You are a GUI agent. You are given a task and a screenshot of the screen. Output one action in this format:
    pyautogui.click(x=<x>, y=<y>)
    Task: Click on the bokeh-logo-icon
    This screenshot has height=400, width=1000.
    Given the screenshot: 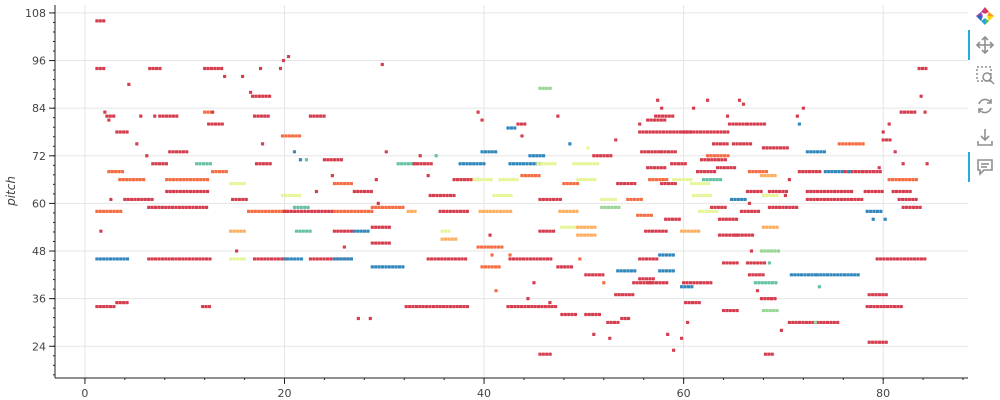 What is the action you would take?
    pyautogui.click(x=985, y=16)
    